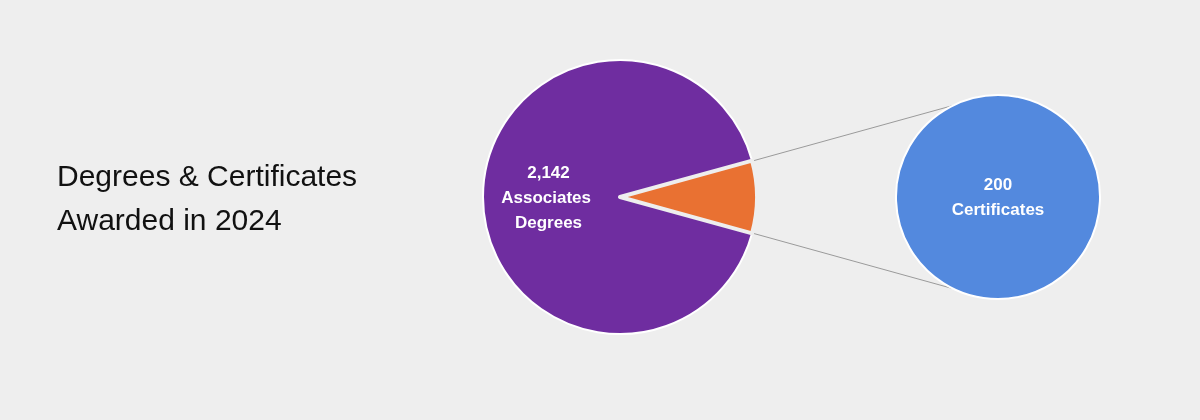 The height and width of the screenshot is (420, 1200). Describe the element at coordinates (998, 209) in the screenshot. I see `slice-label: Certificates` at that location.